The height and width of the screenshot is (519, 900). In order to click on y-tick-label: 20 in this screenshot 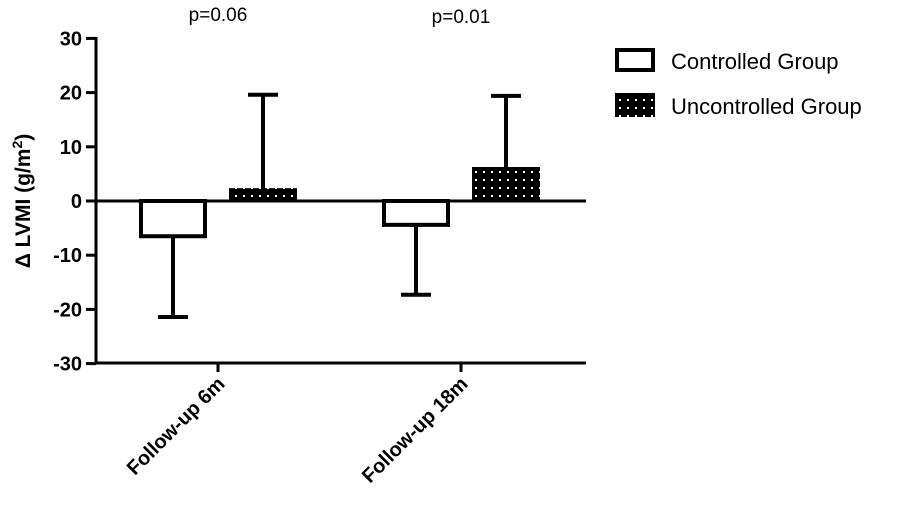, I will do `click(71, 94)`.